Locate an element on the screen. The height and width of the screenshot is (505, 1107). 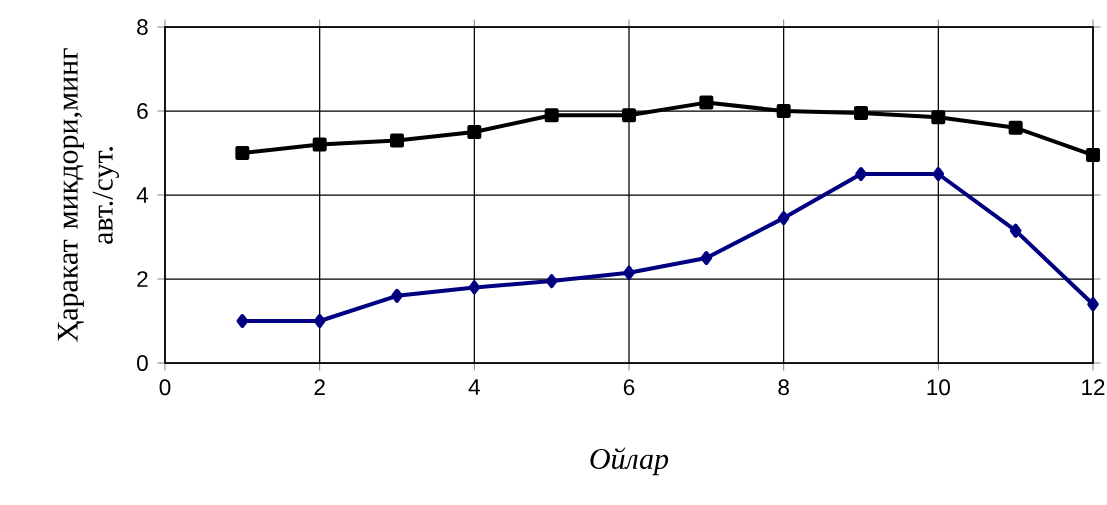
x-tick-label: 0 is located at coordinates (165, 387).